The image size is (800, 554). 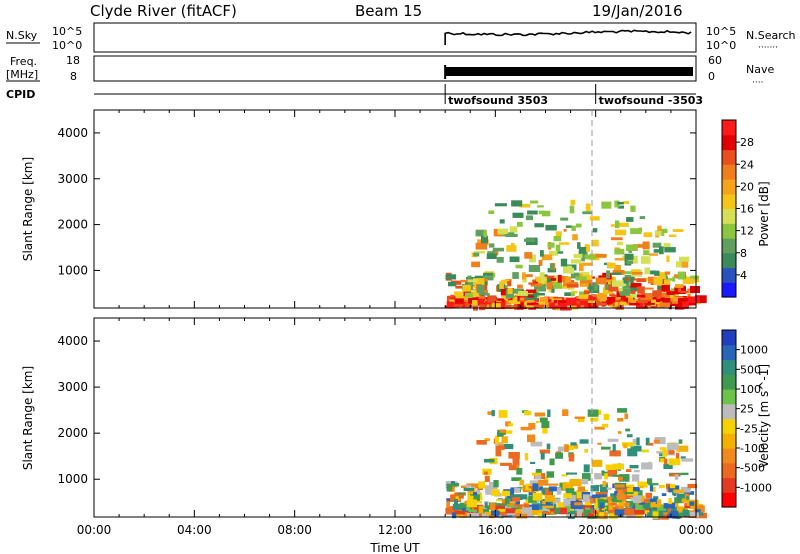 What do you see at coordinates (760, 69) in the screenshot?
I see `nave-label: Nave` at bounding box center [760, 69].